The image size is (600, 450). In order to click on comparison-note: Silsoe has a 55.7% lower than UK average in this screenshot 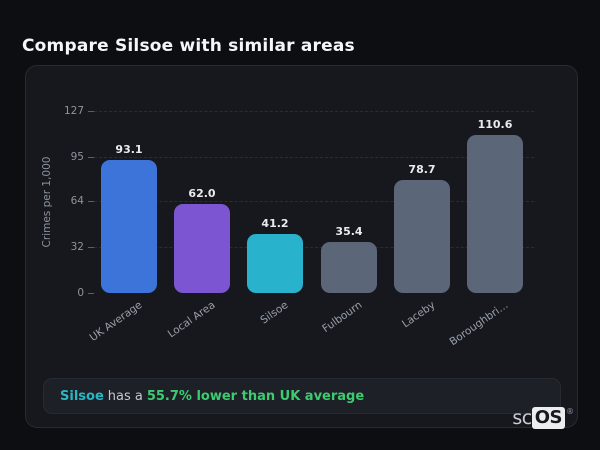, I will do `click(302, 396)`.